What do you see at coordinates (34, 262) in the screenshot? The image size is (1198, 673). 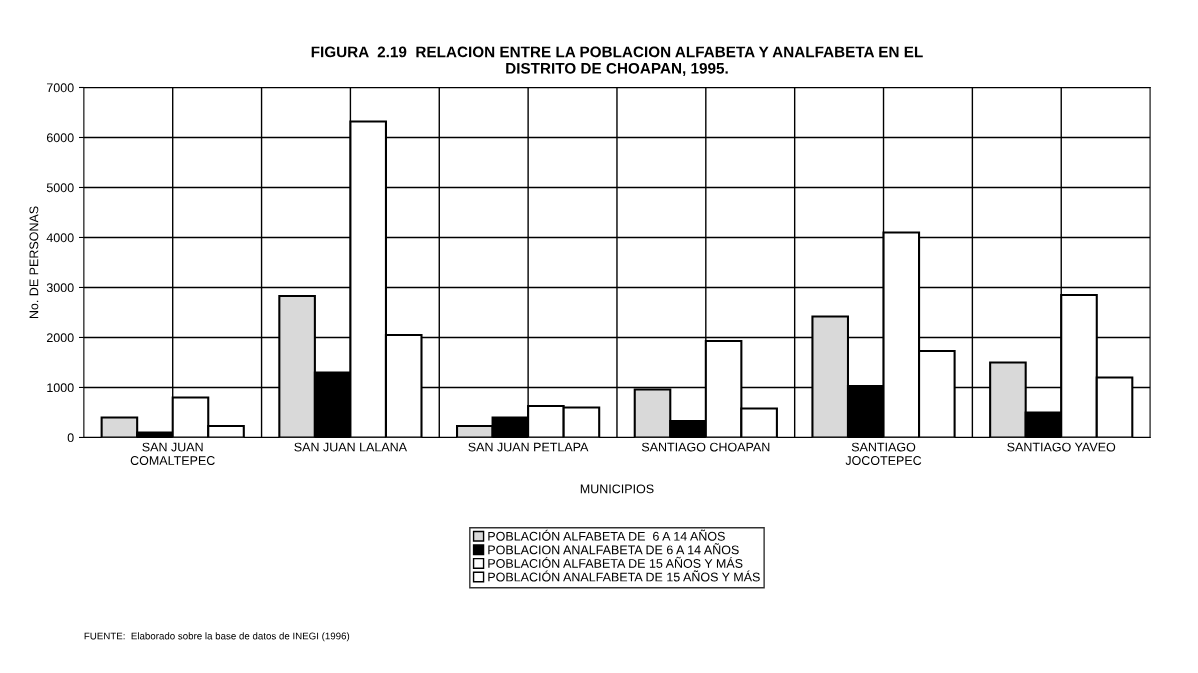 I see `y-axis-title: No. DE PERSONAS` at bounding box center [34, 262].